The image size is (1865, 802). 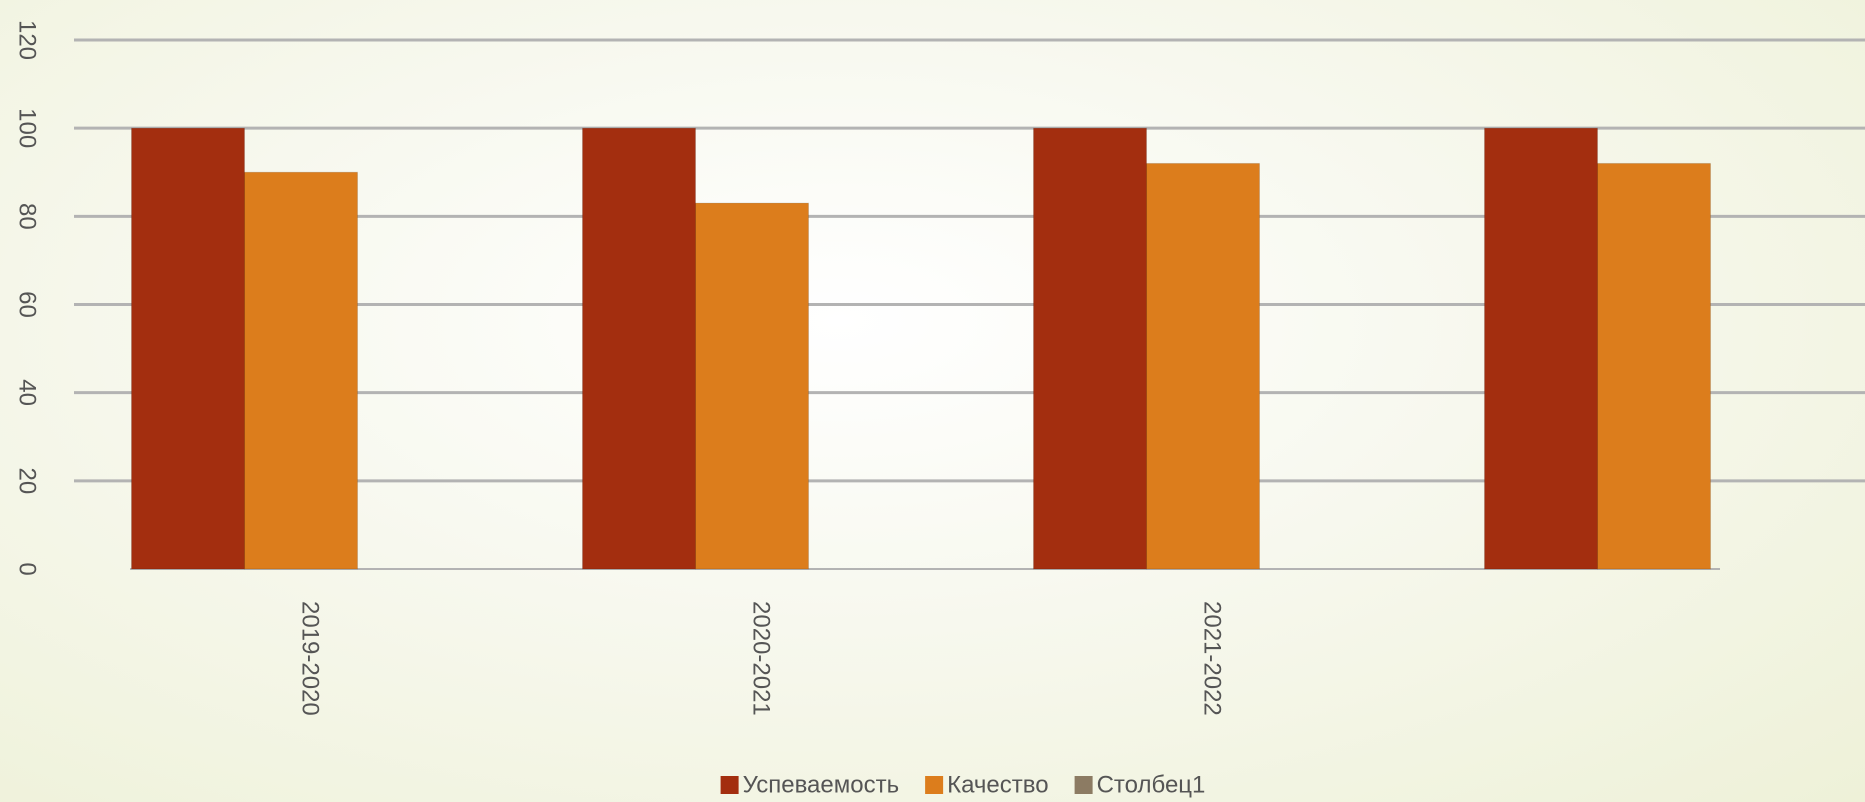 I want to click on x-tick-label: 2020-2021, so click(x=761, y=658).